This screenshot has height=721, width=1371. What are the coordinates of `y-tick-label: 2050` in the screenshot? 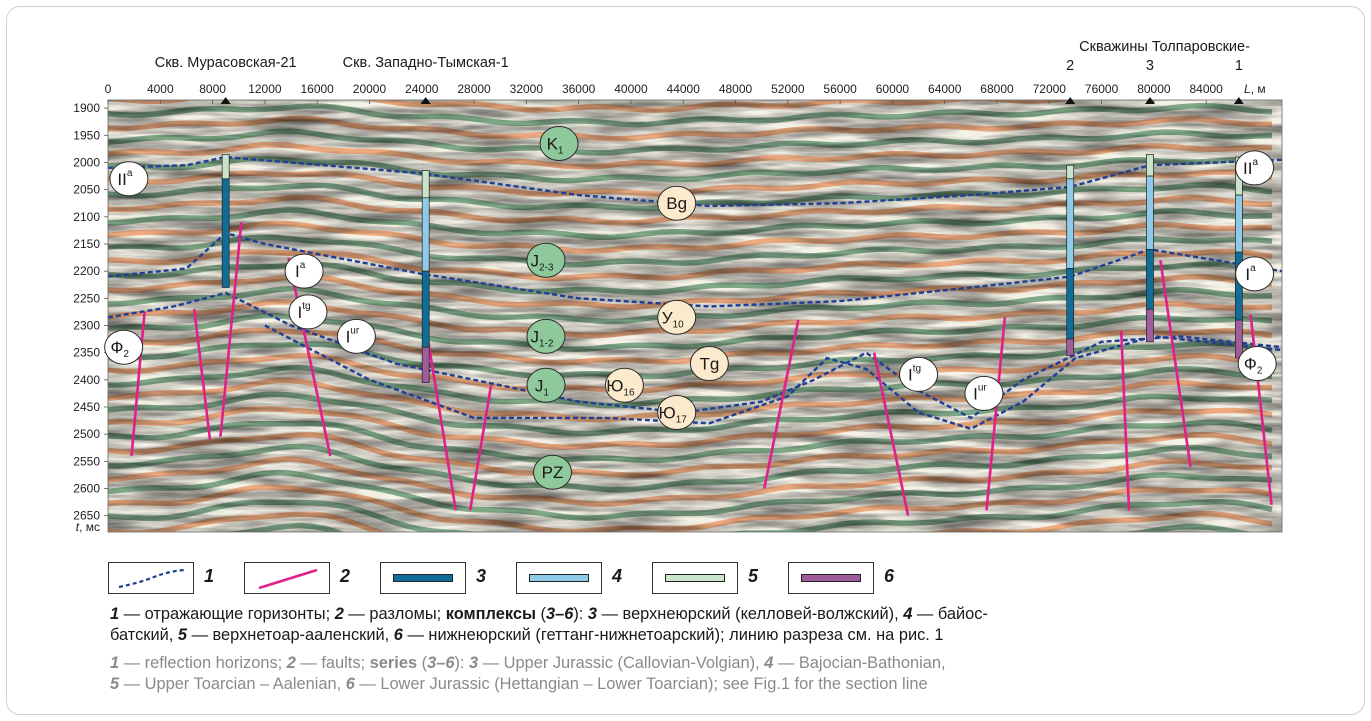 It's located at (86, 190).